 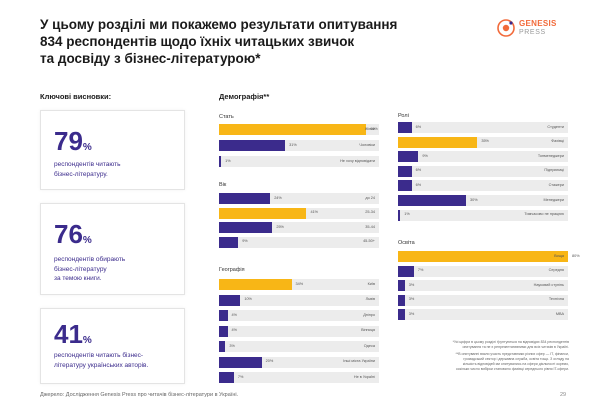 I want to click on bar-category-label: Вища, so click(x=559, y=255).